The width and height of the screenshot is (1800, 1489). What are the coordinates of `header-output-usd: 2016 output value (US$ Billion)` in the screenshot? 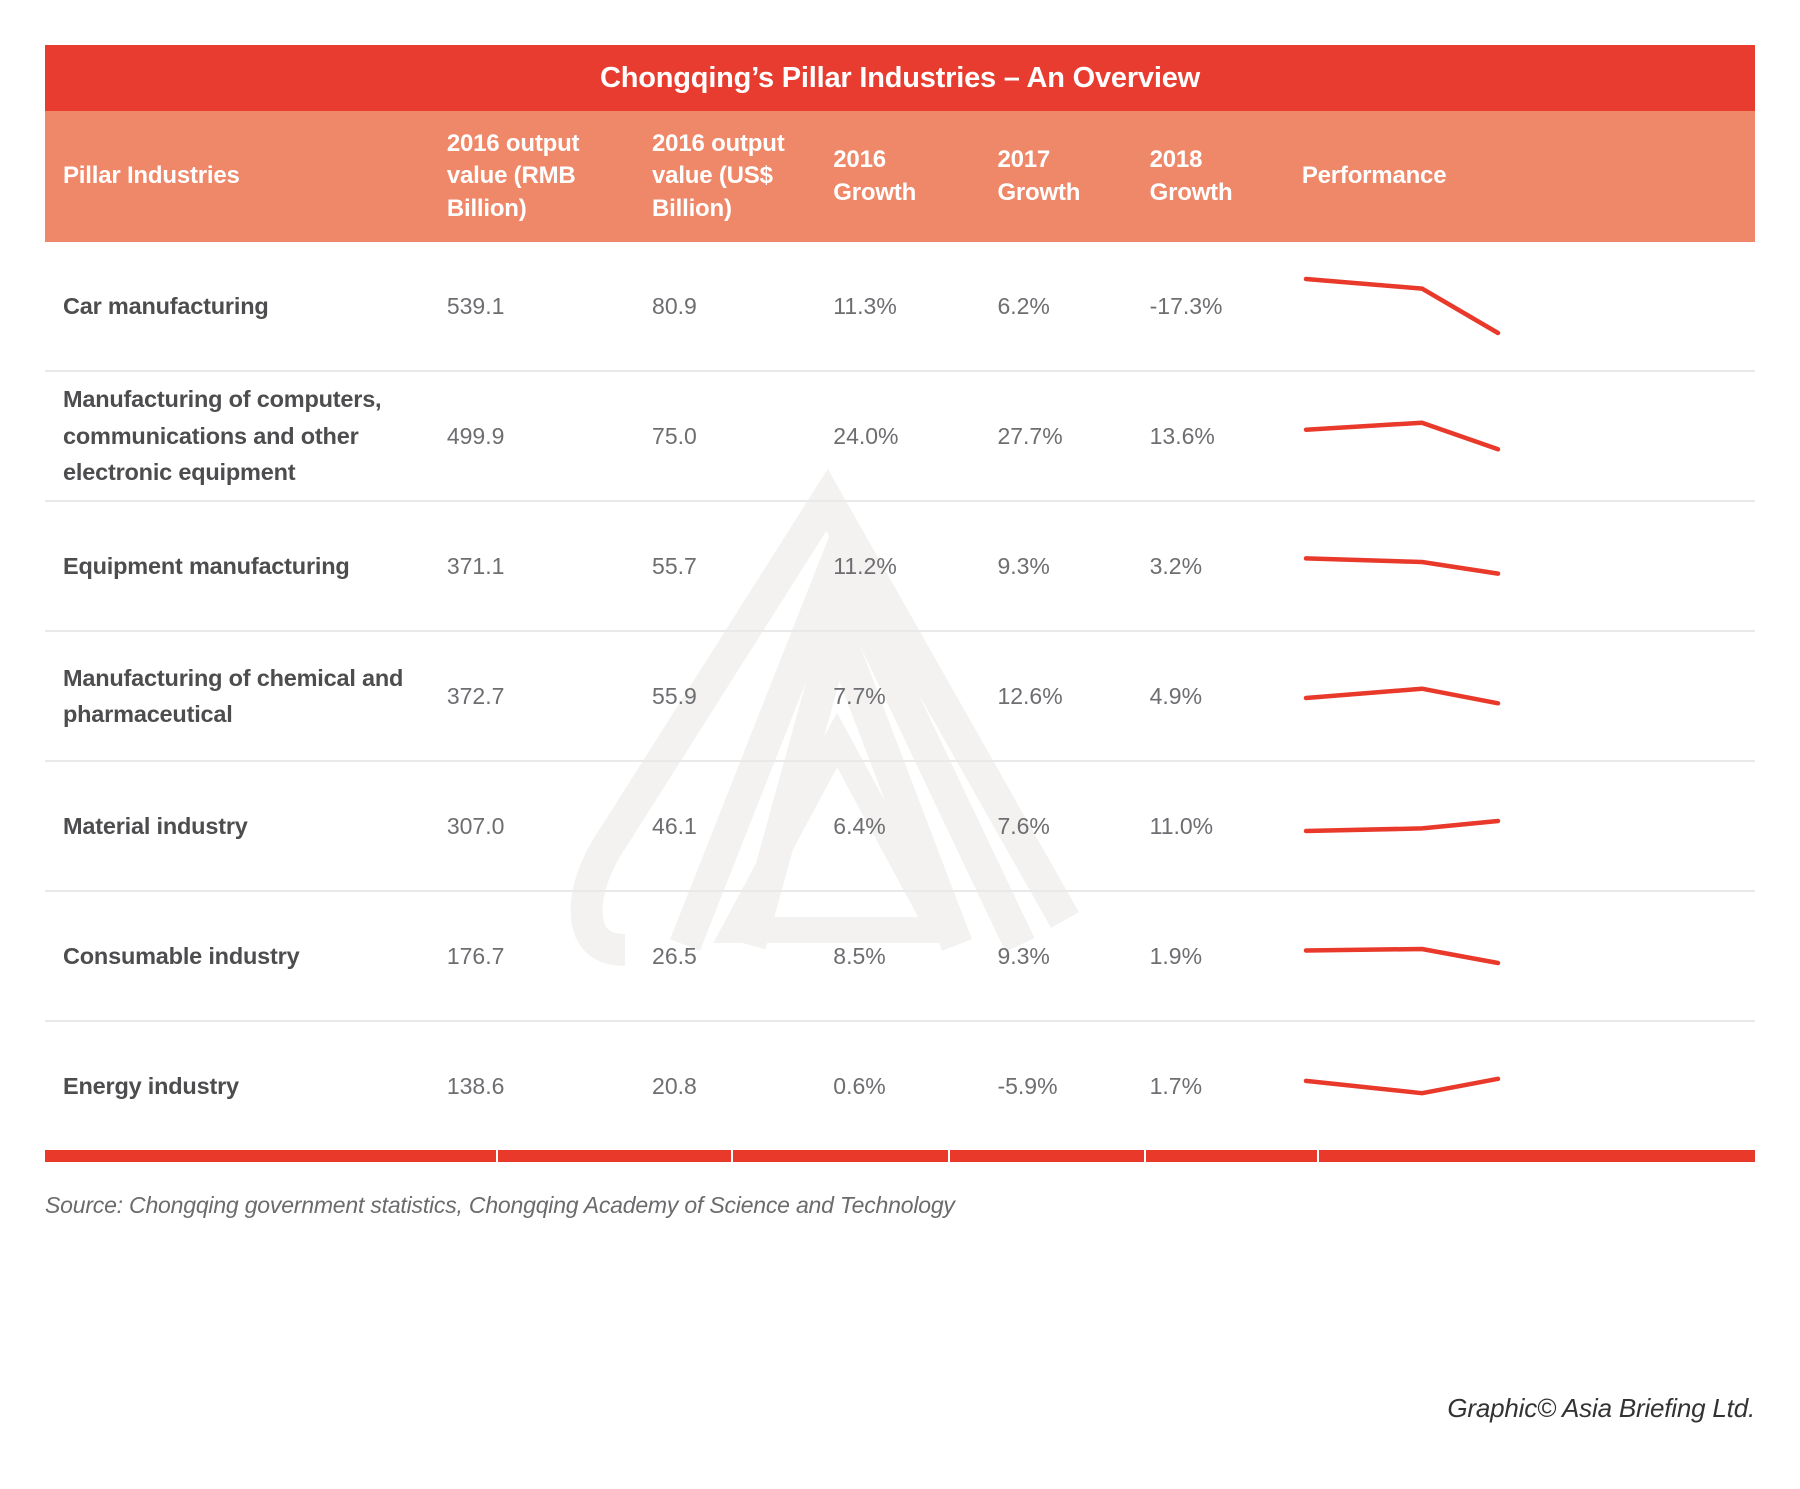 It's located at (718, 175).